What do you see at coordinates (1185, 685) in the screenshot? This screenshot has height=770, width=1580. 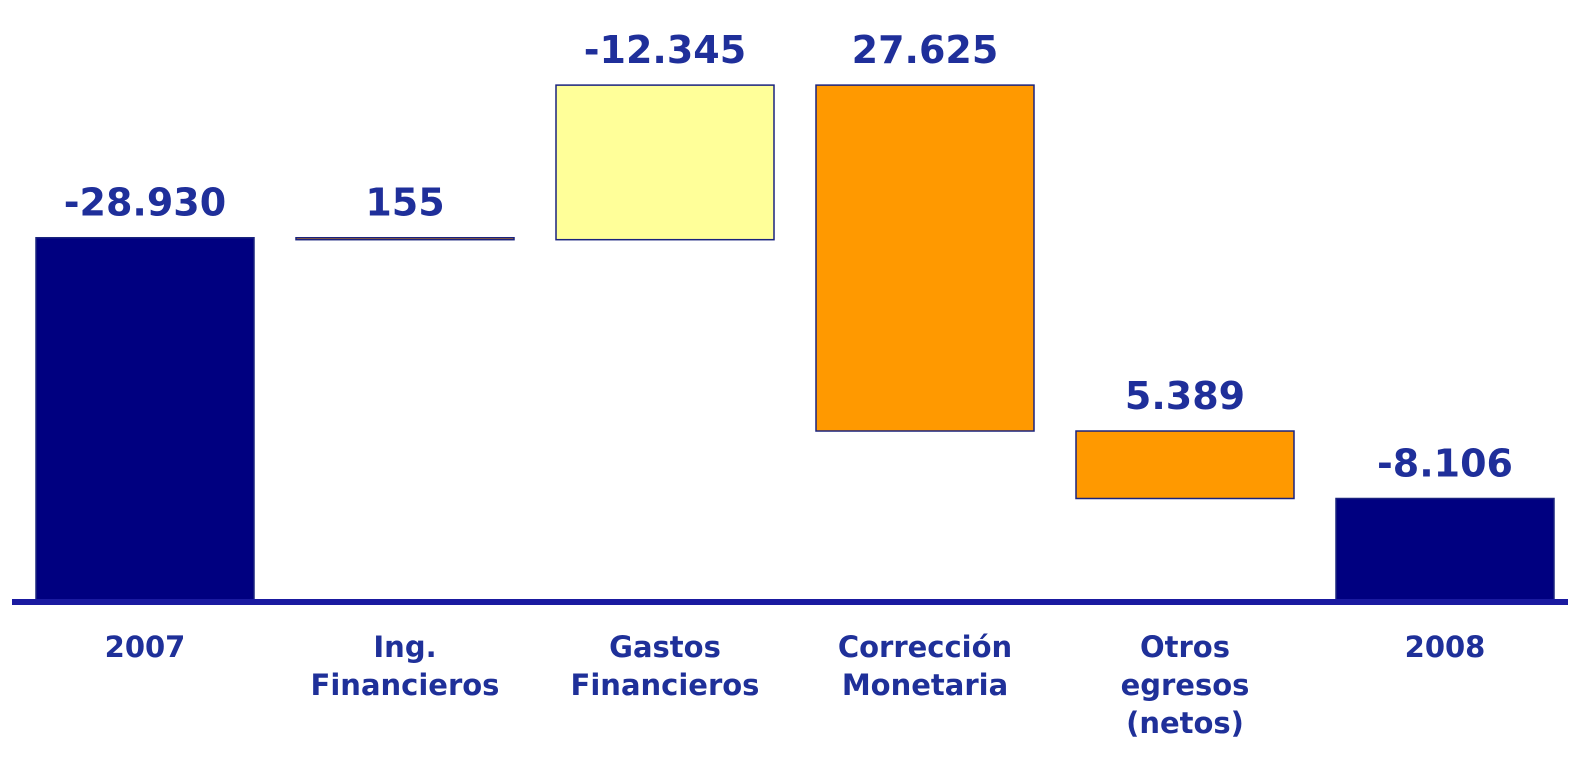 I see `category-label: Otros egresos (netos)` at bounding box center [1185, 685].